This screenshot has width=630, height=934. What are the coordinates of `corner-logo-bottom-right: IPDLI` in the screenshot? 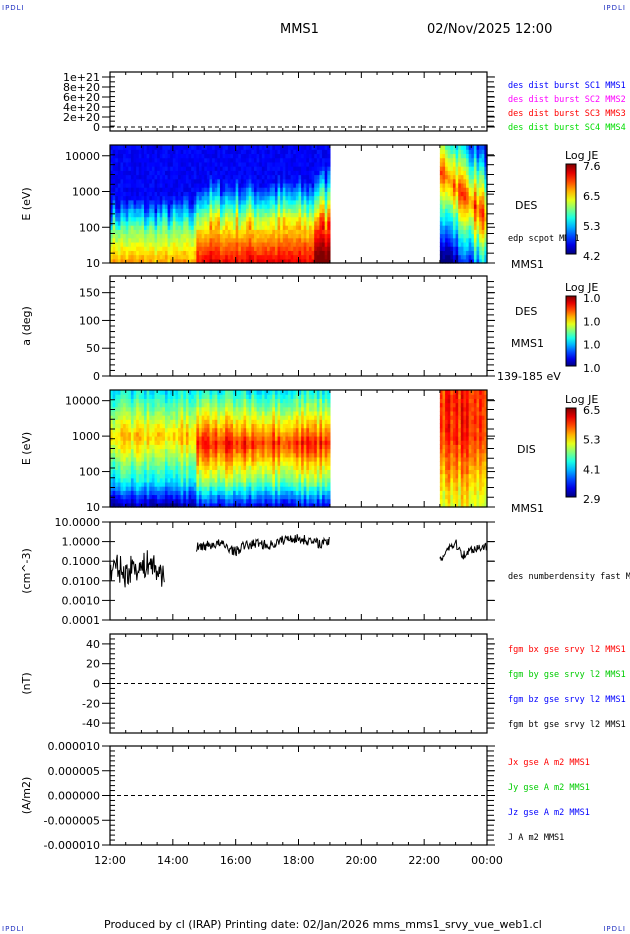 It's located at (614, 929).